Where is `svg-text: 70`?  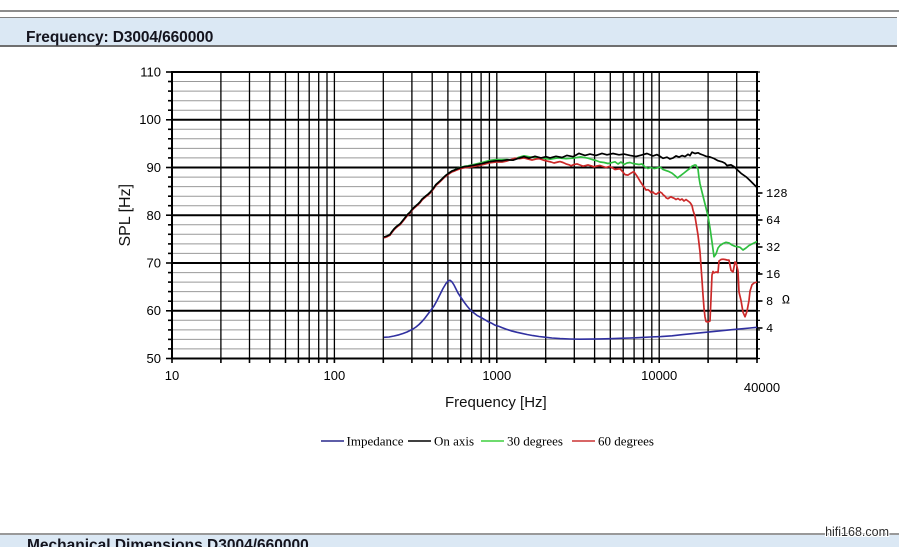
svg-text: 70 is located at coordinates (154, 263).